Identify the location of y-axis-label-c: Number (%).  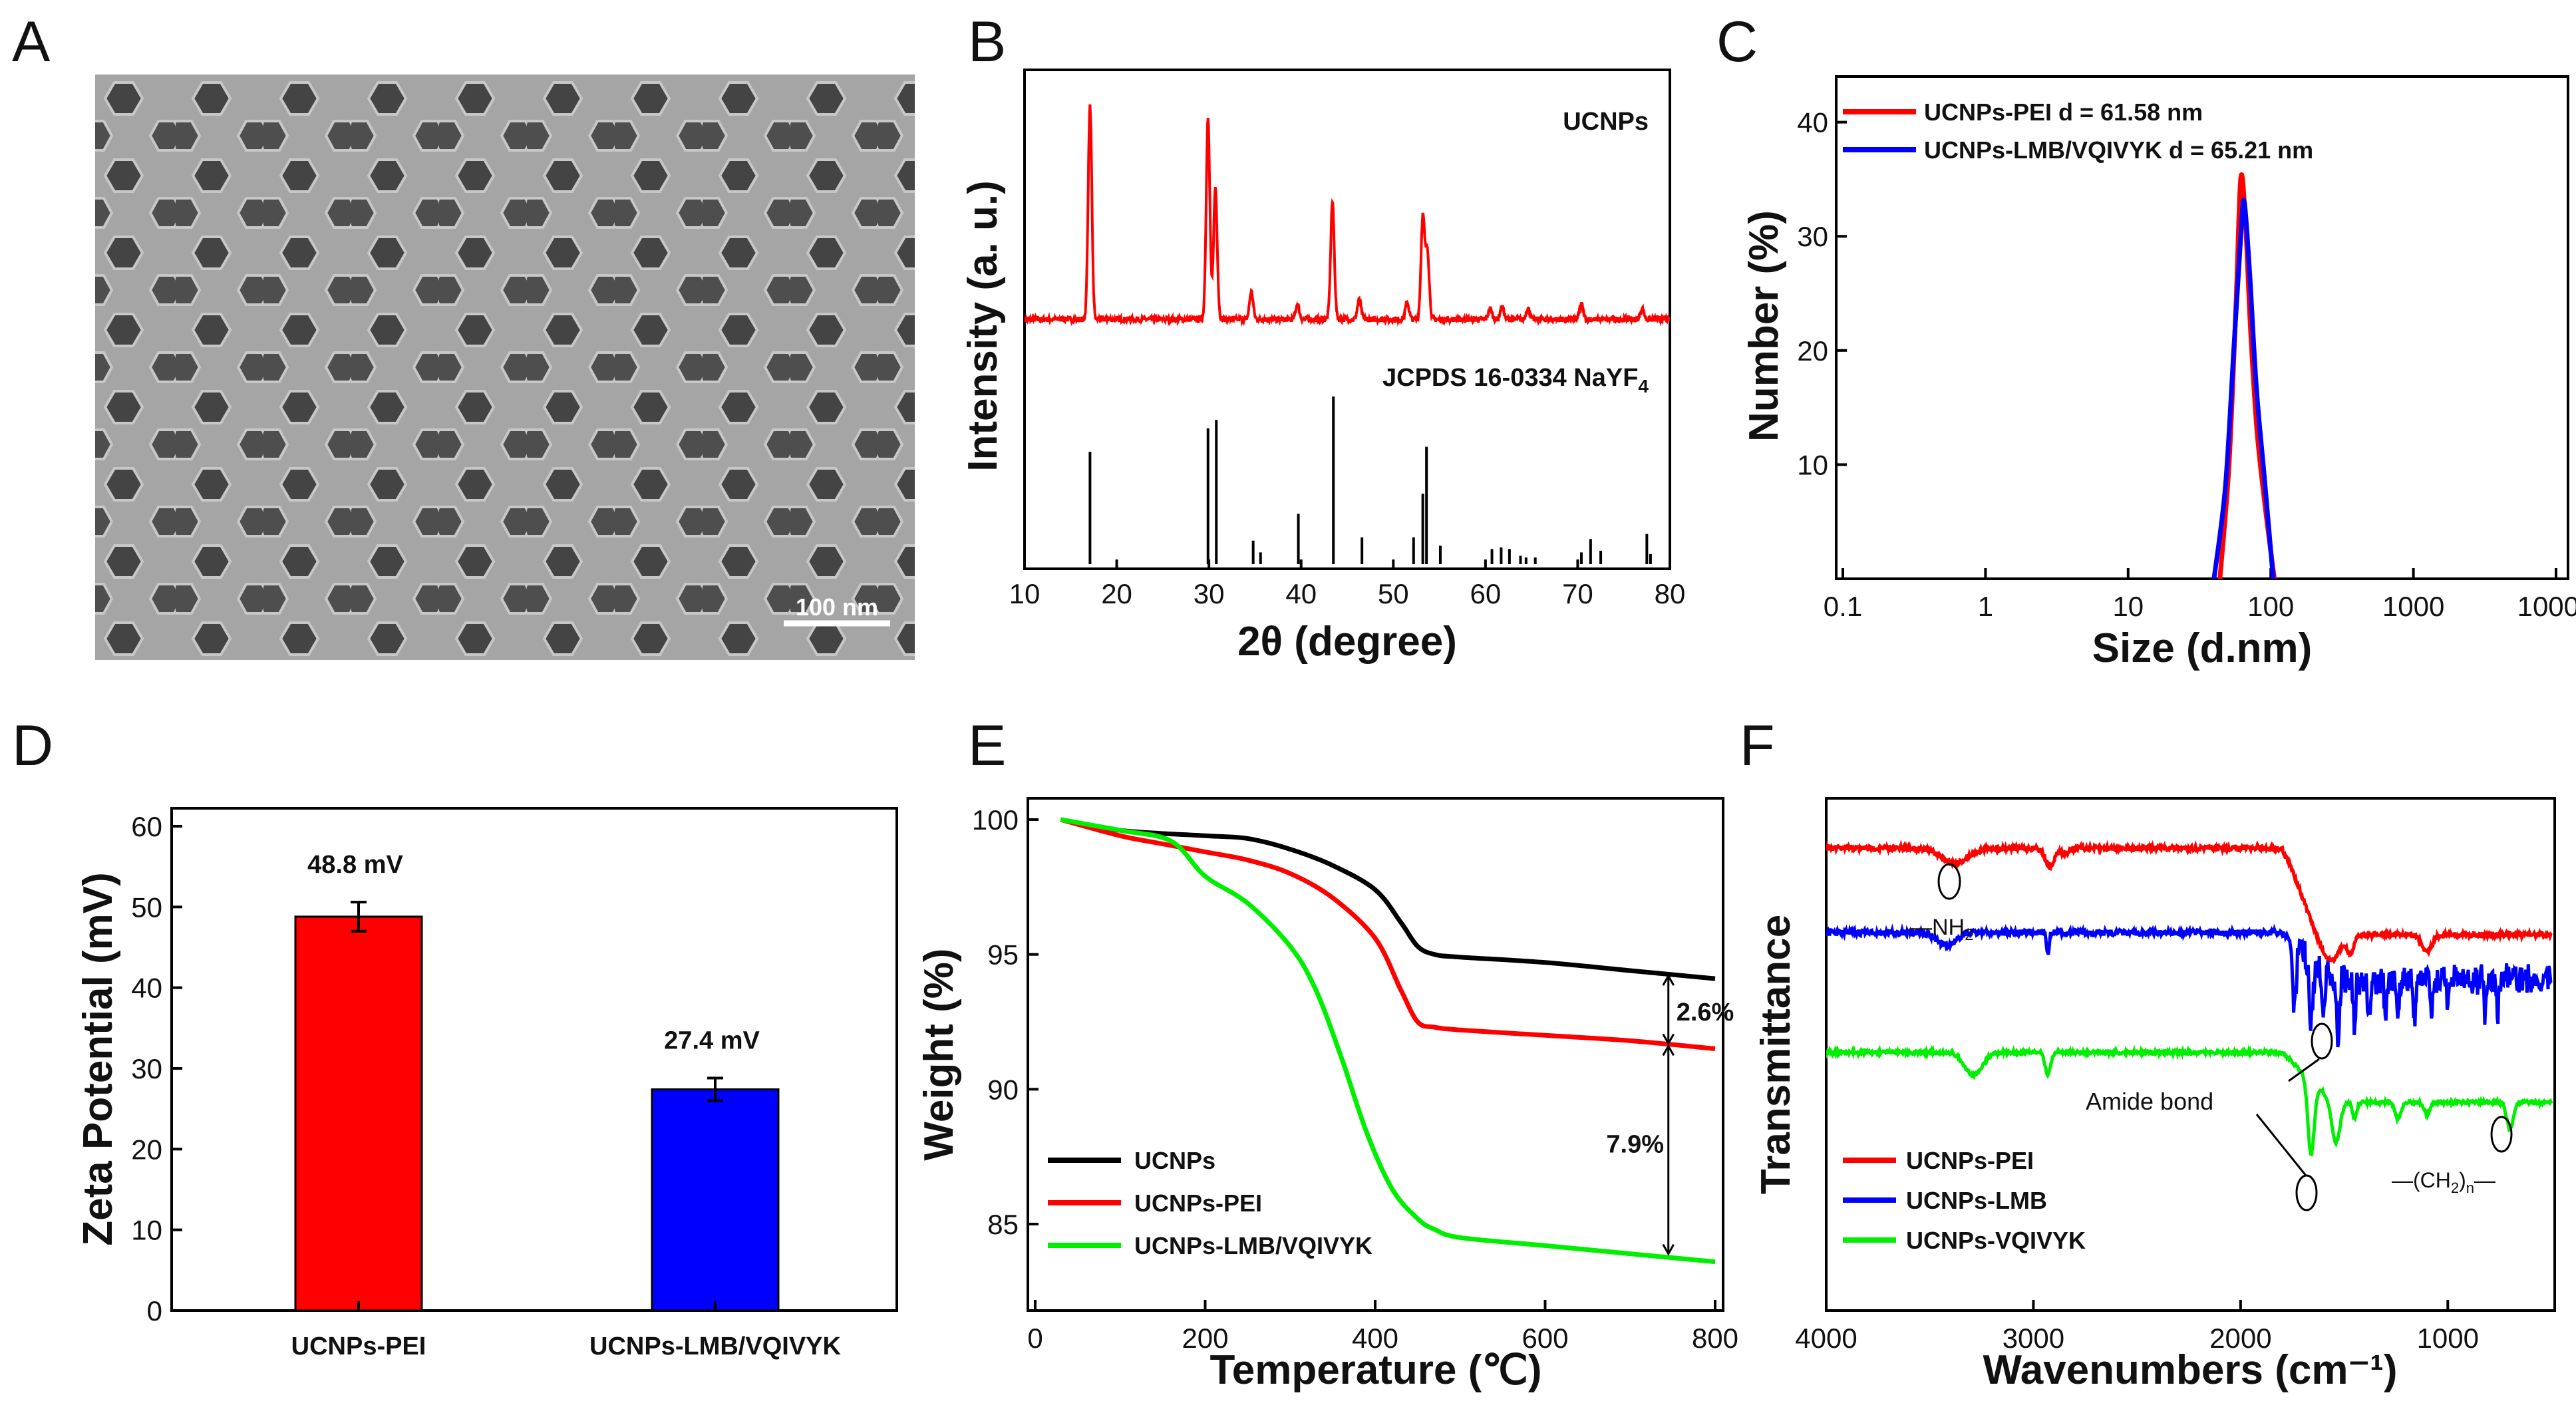
(1764, 326).